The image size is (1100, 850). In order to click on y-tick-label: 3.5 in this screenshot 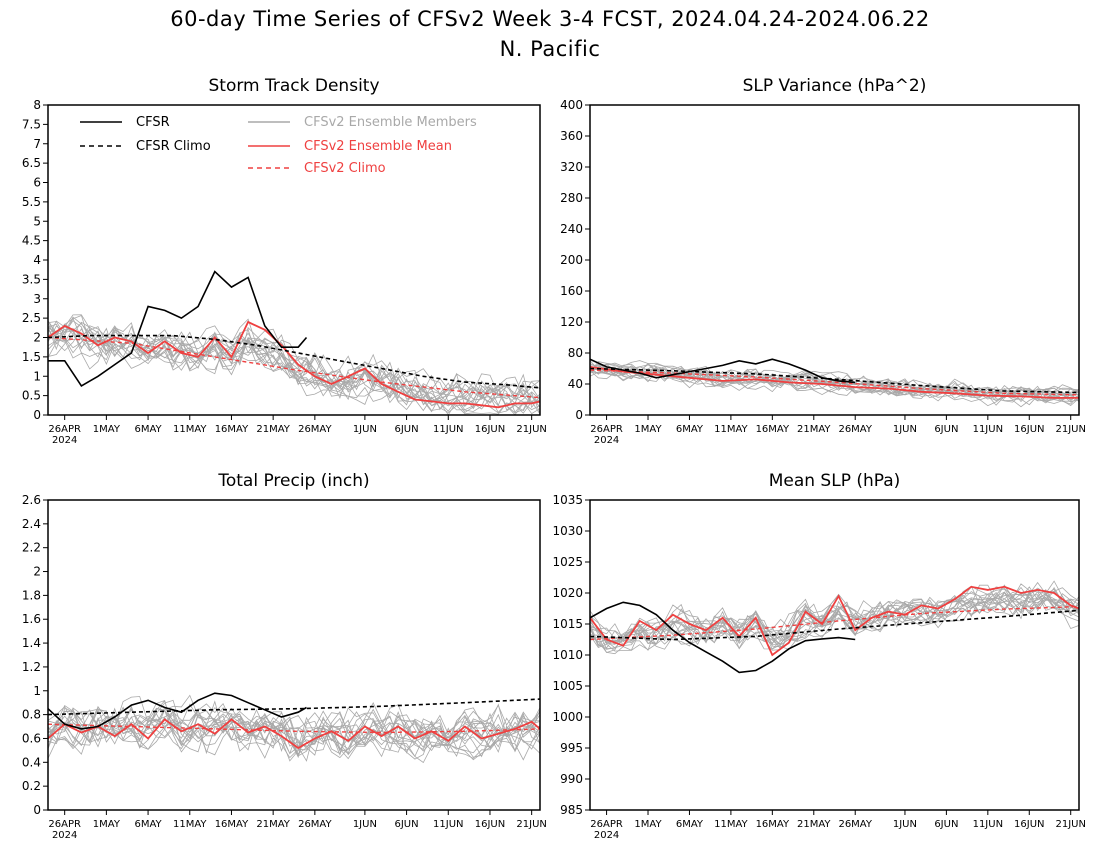, I will do `click(31, 279)`.